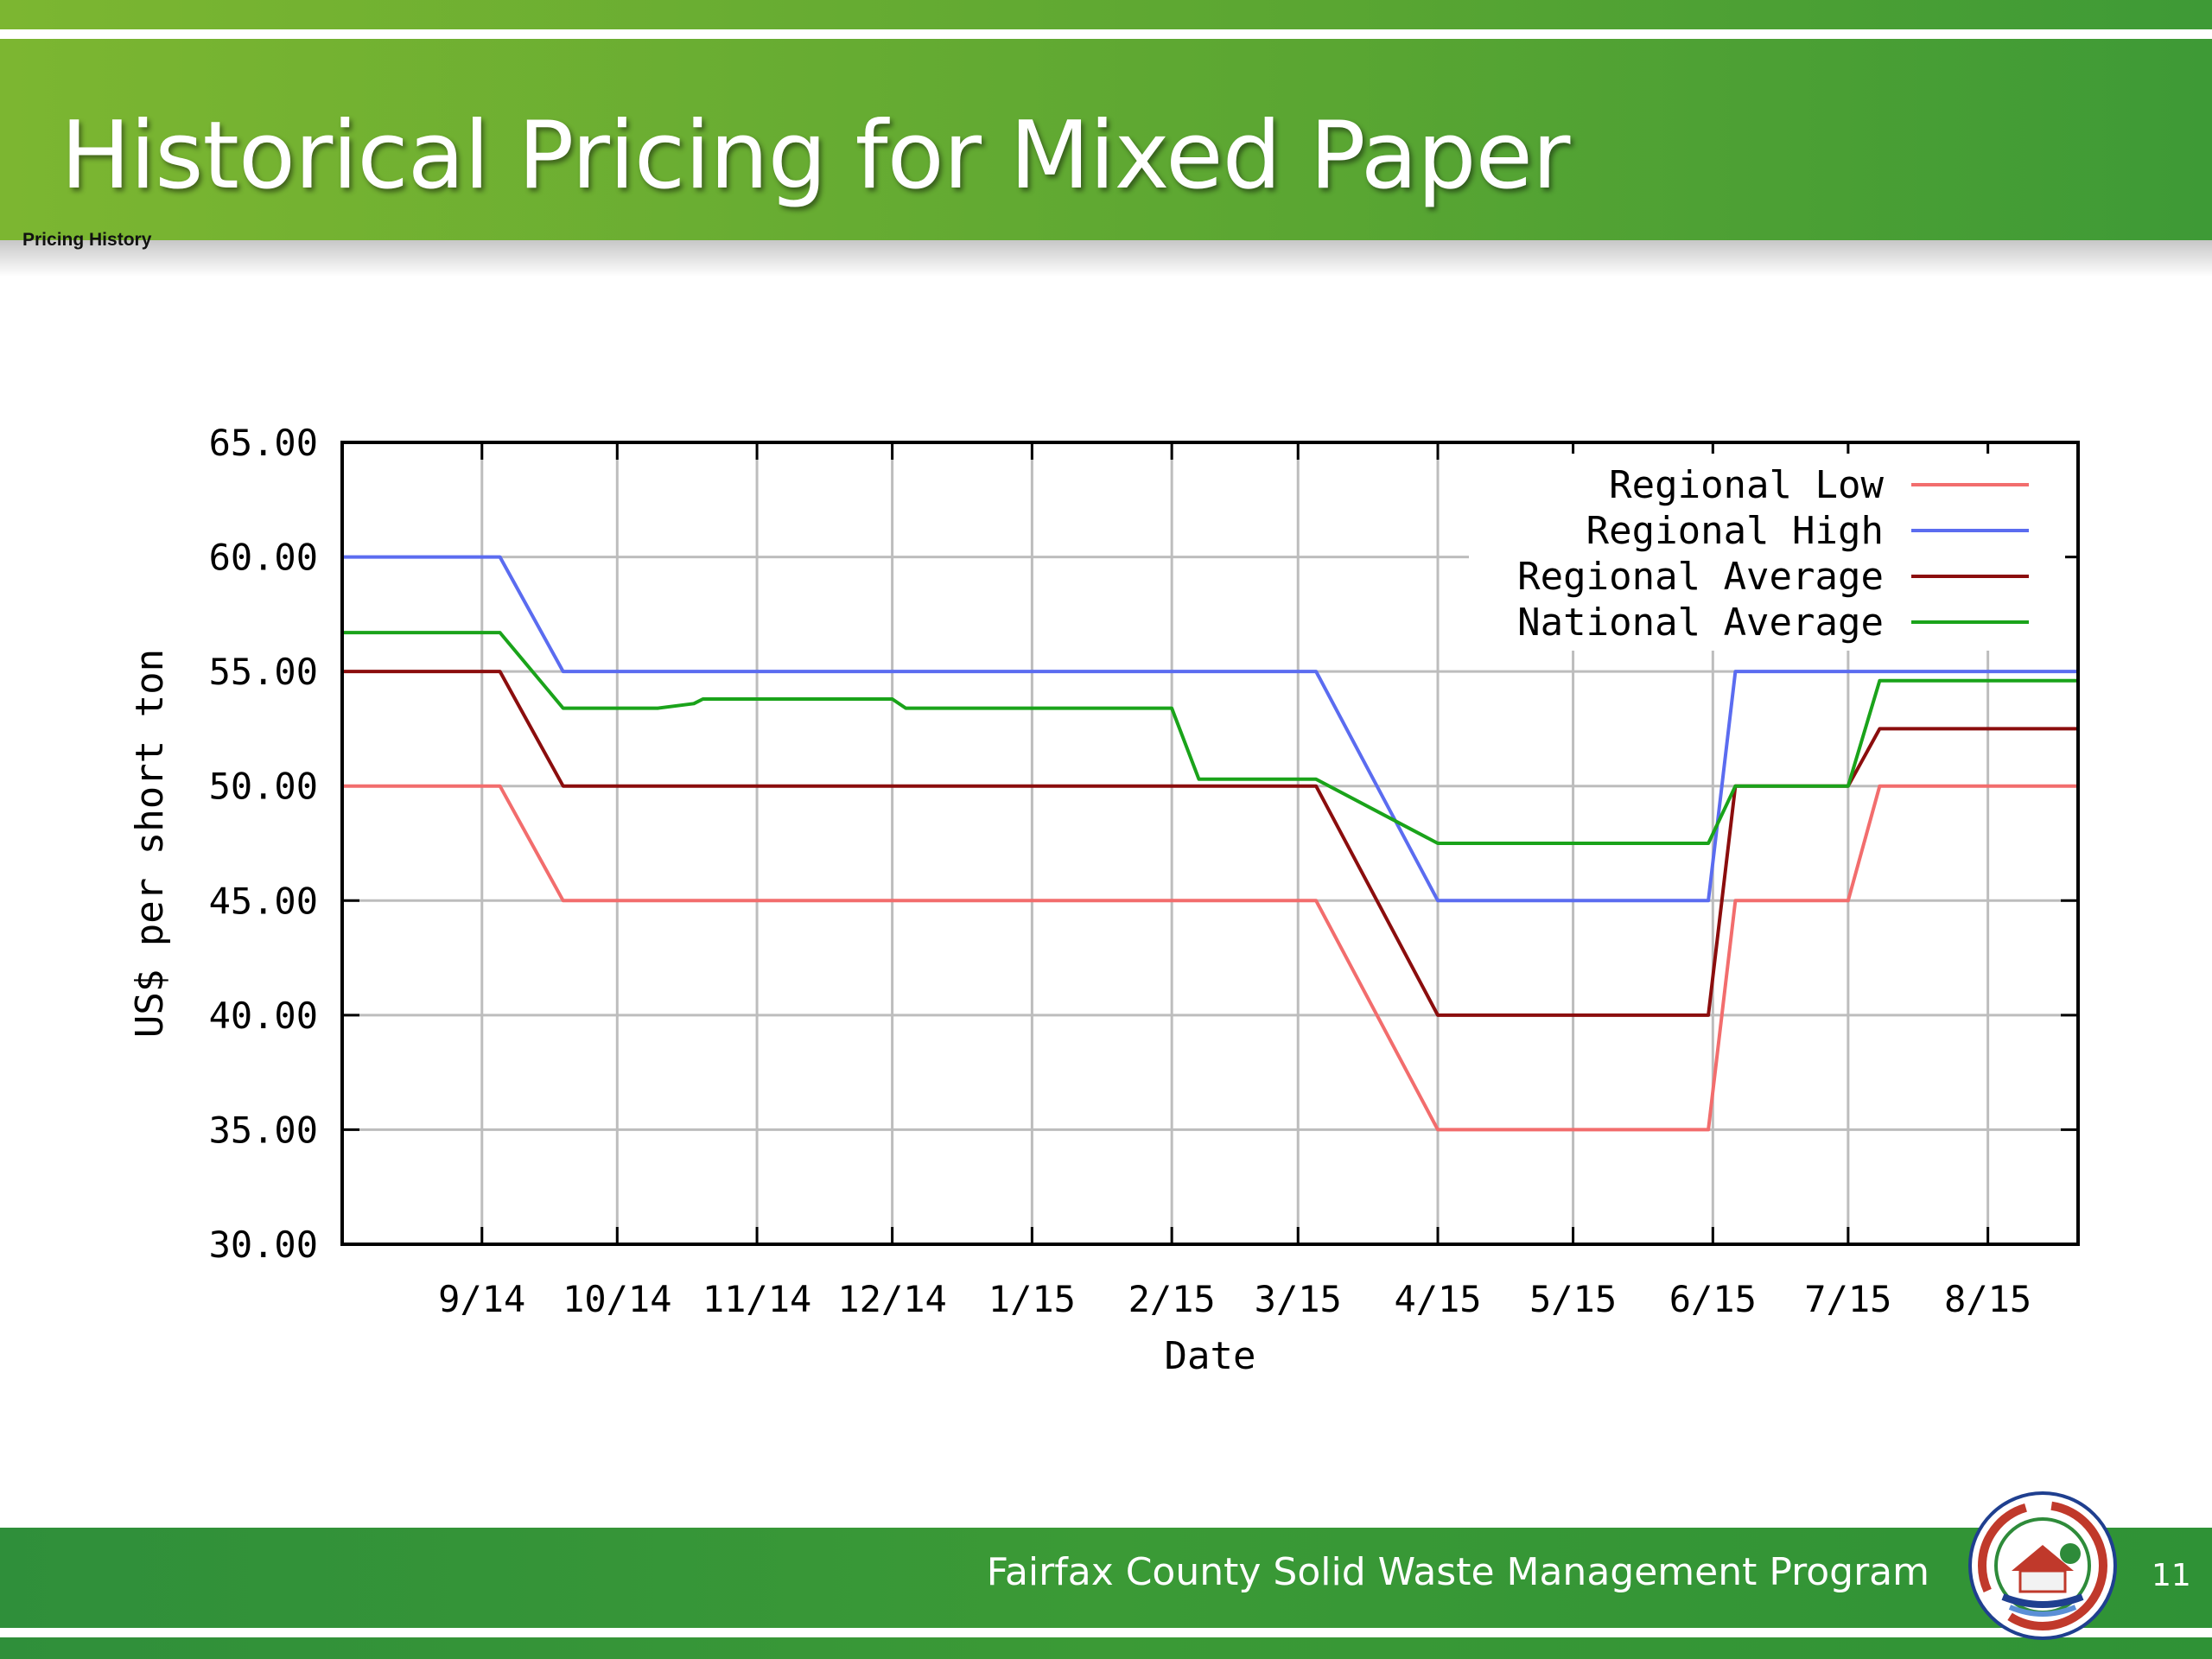 The width and height of the screenshot is (2212, 1659). I want to click on page-number: 11, so click(2171, 1575).